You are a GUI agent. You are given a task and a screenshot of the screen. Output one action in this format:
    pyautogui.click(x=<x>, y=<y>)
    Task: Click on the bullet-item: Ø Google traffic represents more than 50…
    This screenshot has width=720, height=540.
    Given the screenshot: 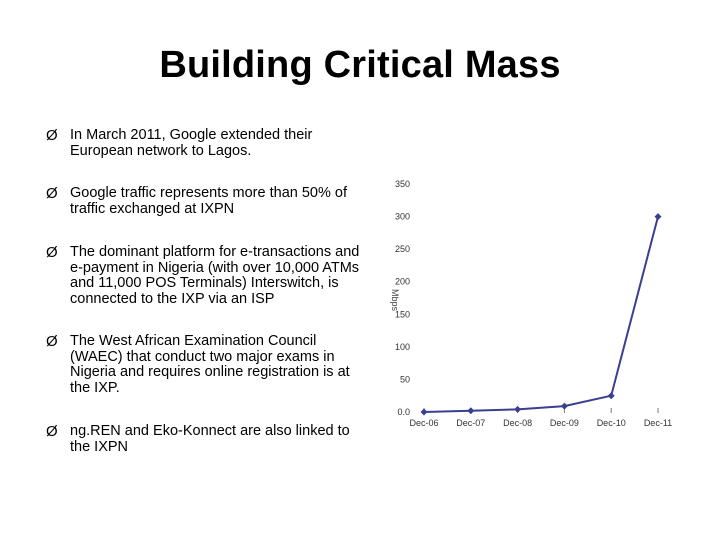 What is the action you would take?
    pyautogui.click(x=206, y=201)
    